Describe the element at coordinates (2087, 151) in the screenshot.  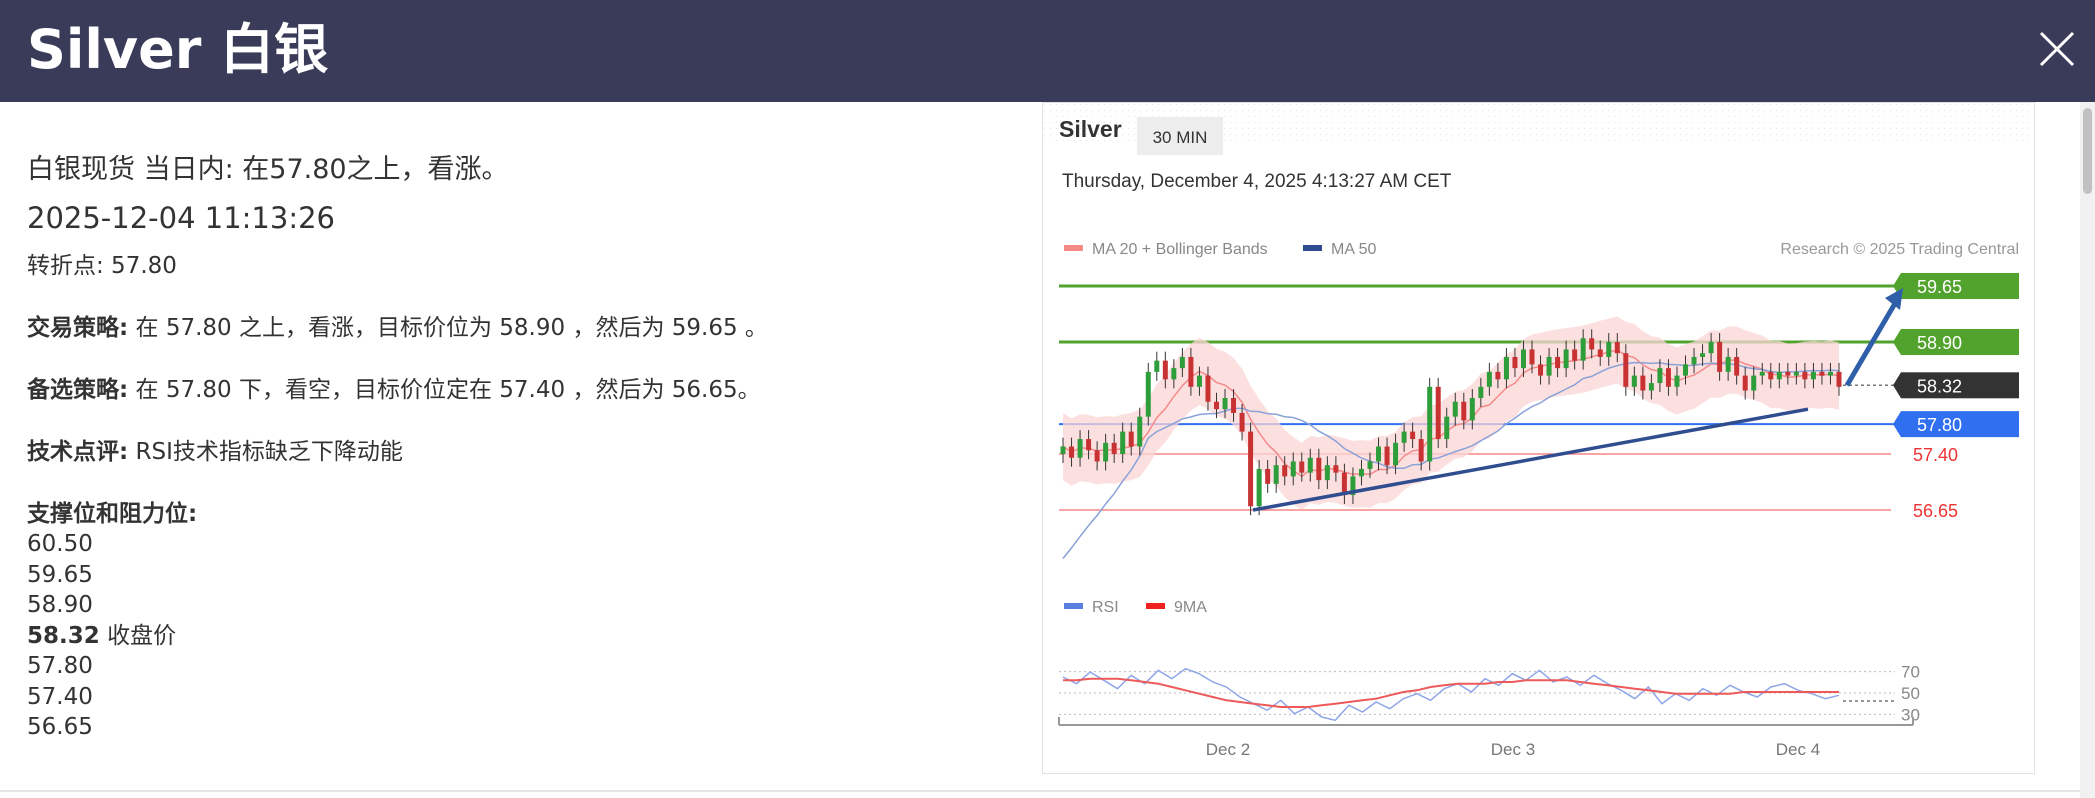
I see `scrollbar-thumb` at that location.